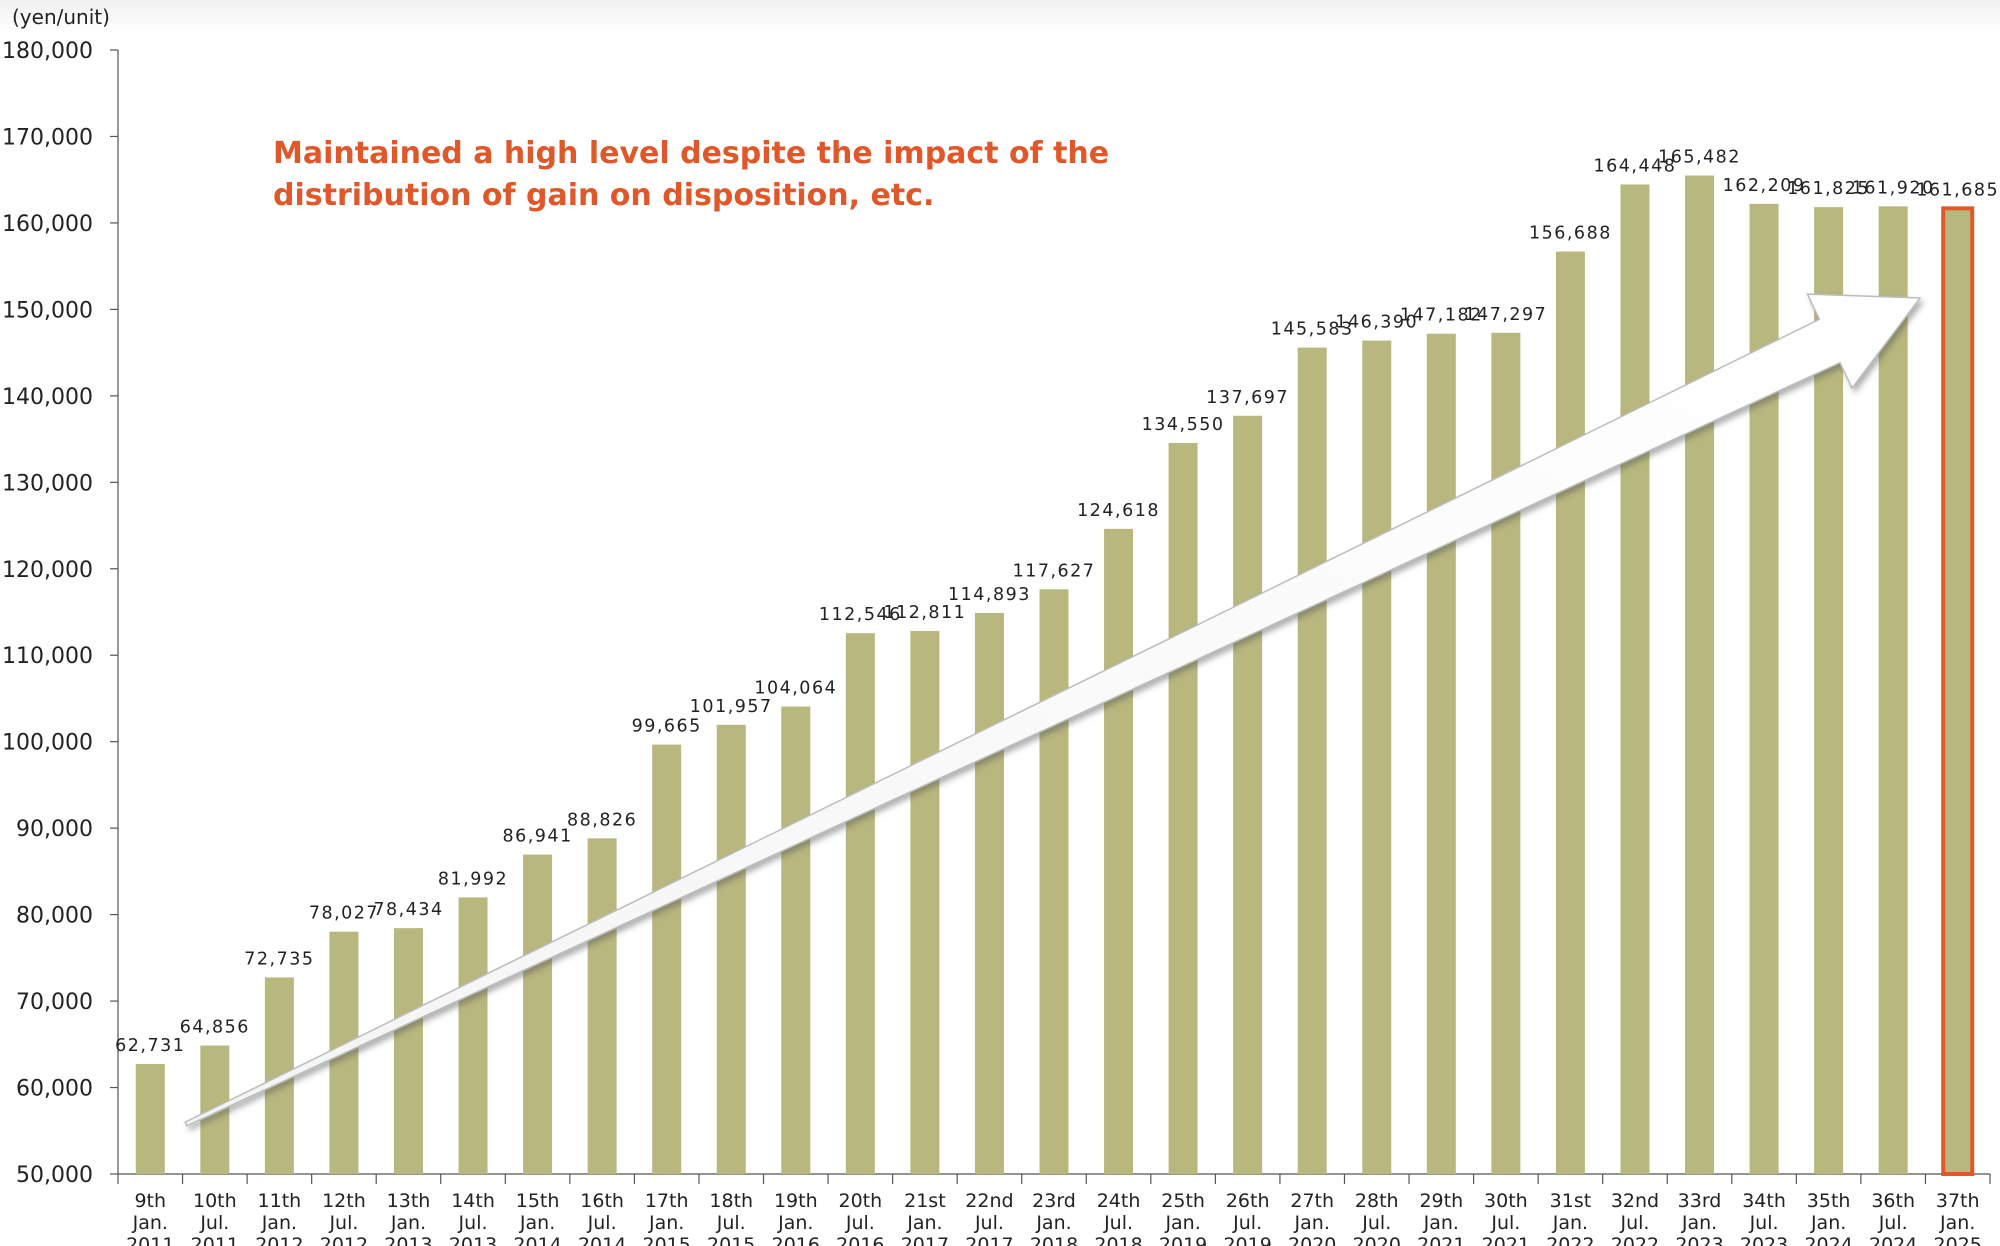  I want to click on value-label: 117,627, so click(1054, 571).